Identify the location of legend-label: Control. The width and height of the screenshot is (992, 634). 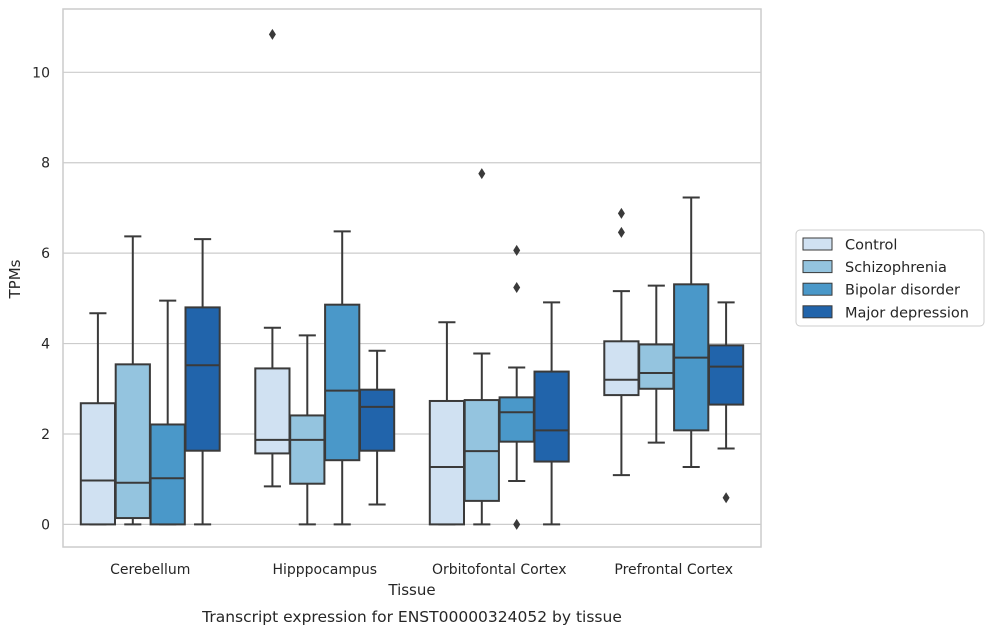
(871, 246).